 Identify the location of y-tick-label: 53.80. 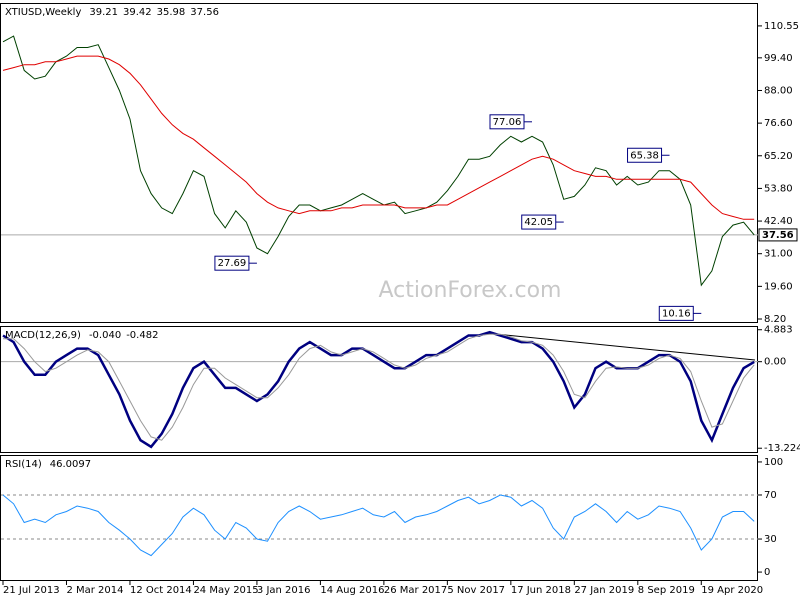
(778, 188).